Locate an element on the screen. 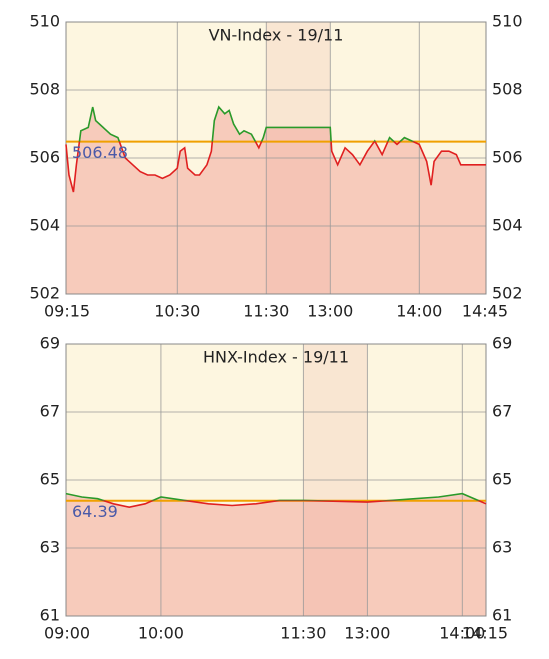 The image size is (549, 659). x-tick-label: 10:30 is located at coordinates (177, 311).